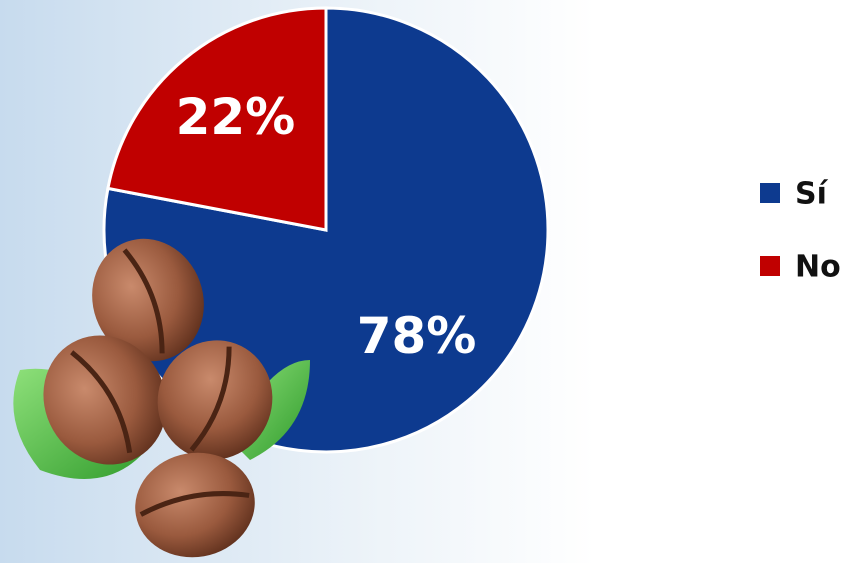  I want to click on legend-label: No, so click(818, 267).